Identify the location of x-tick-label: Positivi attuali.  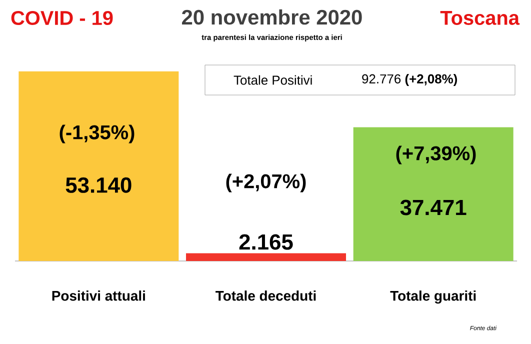
(98, 295).